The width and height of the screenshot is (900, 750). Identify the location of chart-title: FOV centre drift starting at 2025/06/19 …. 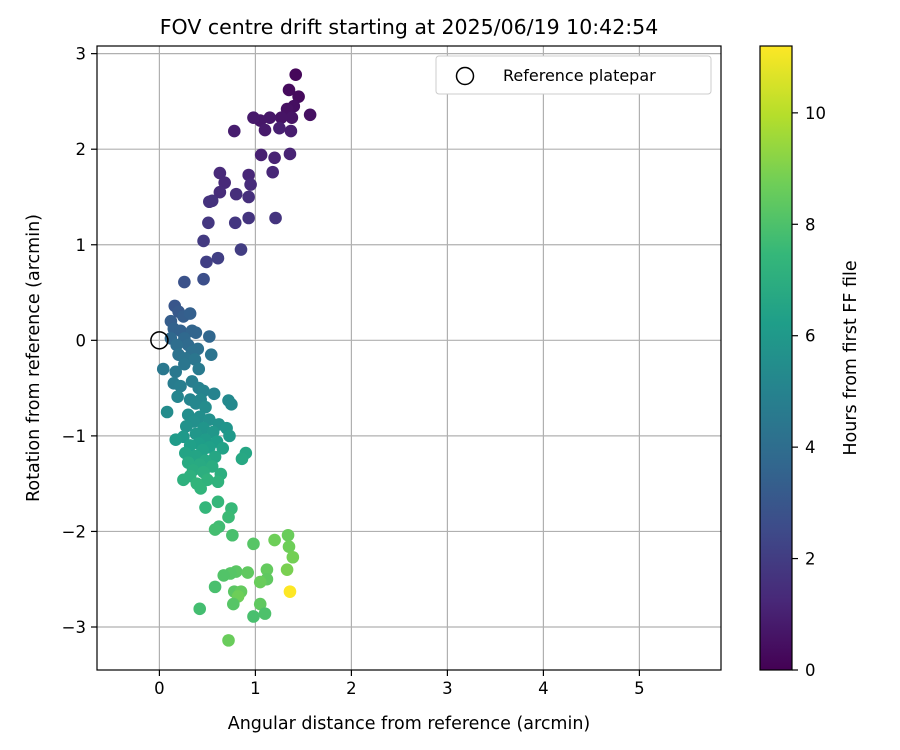
(409, 27).